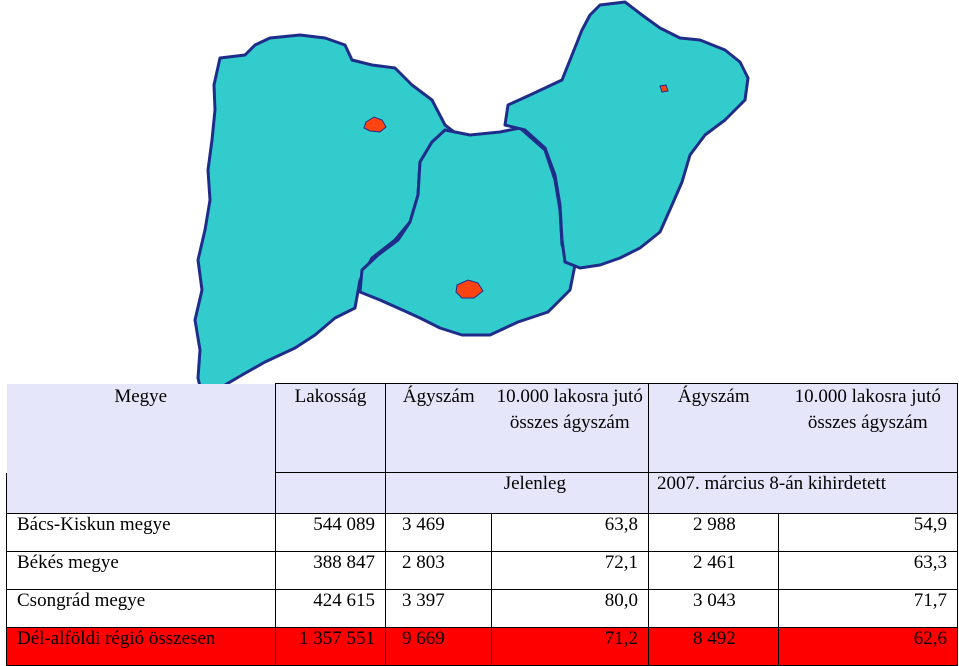 This screenshot has height=666, width=959. Describe the element at coordinates (570, 570) in the screenshot. I see `rate-current: 72,1` at that location.